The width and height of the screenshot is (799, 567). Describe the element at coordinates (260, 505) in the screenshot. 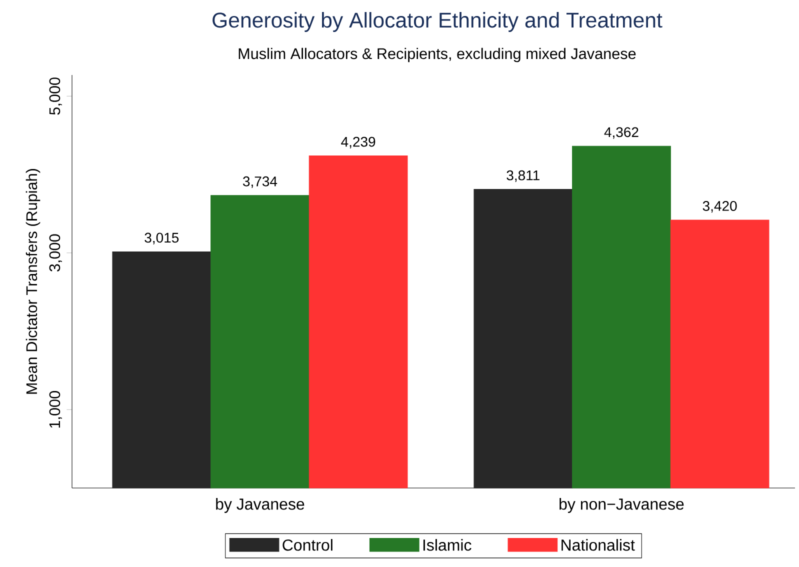

I see `x-tick-label: by Javanese` at that location.